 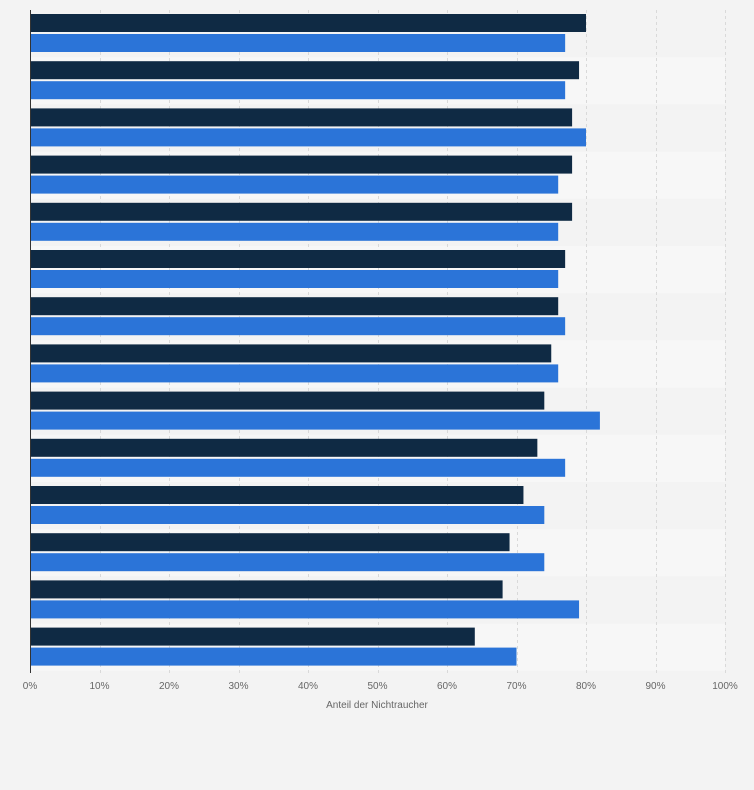 What do you see at coordinates (725, 686) in the screenshot?
I see `x-tick-label: 100%` at bounding box center [725, 686].